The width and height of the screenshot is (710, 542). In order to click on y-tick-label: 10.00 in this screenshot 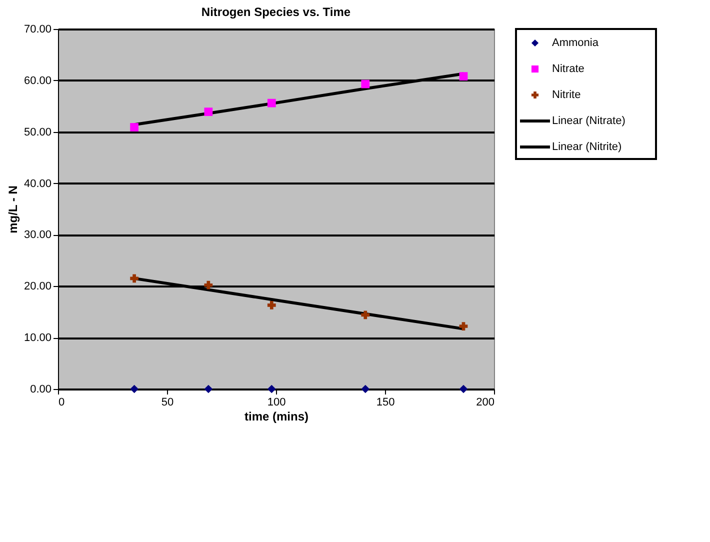, I will do `click(38, 338)`.